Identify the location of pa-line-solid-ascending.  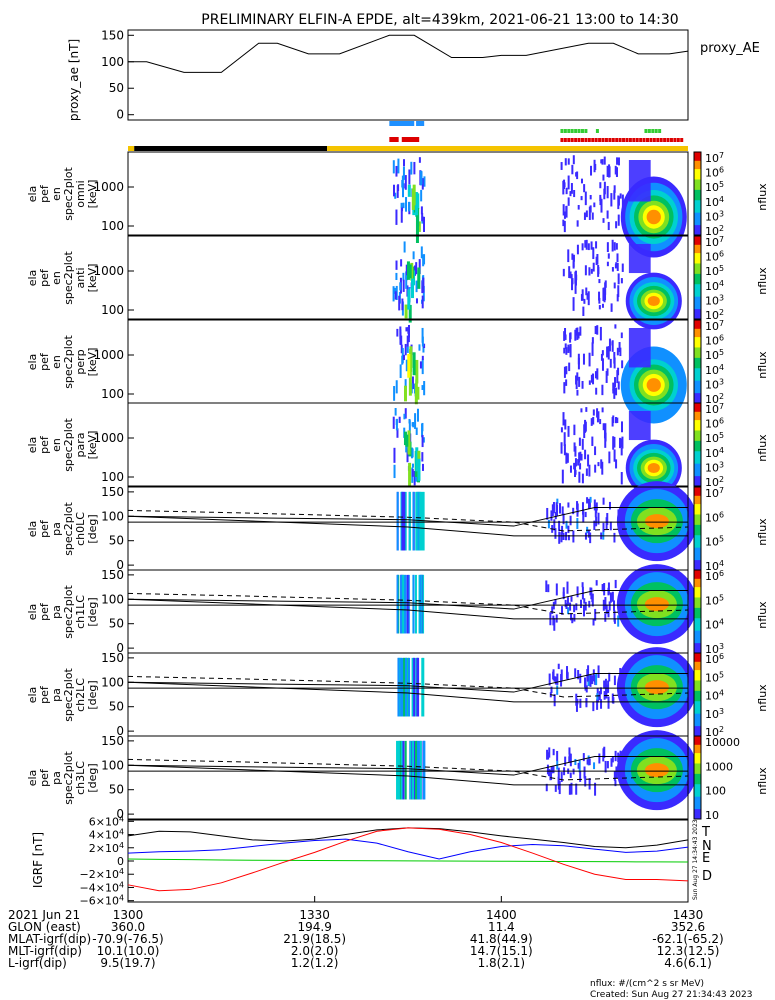
(407, 766).